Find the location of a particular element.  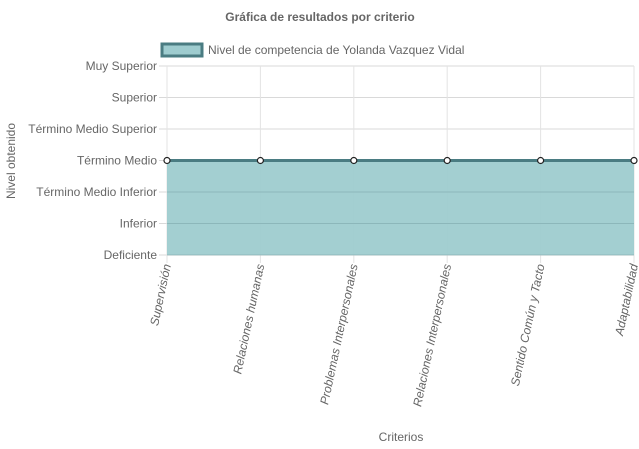

x-tick-label: Relaciones humanas is located at coordinates (248, 319).